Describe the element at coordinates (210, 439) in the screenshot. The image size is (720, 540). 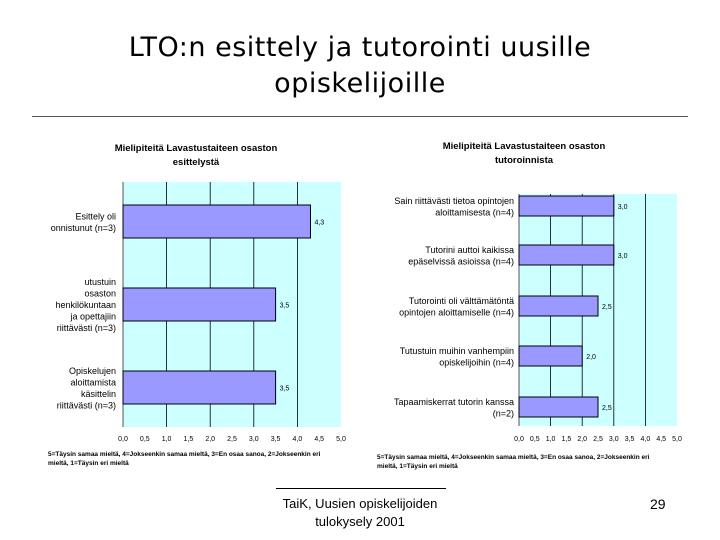
I see `chart1-tick-label: 2,0` at that location.